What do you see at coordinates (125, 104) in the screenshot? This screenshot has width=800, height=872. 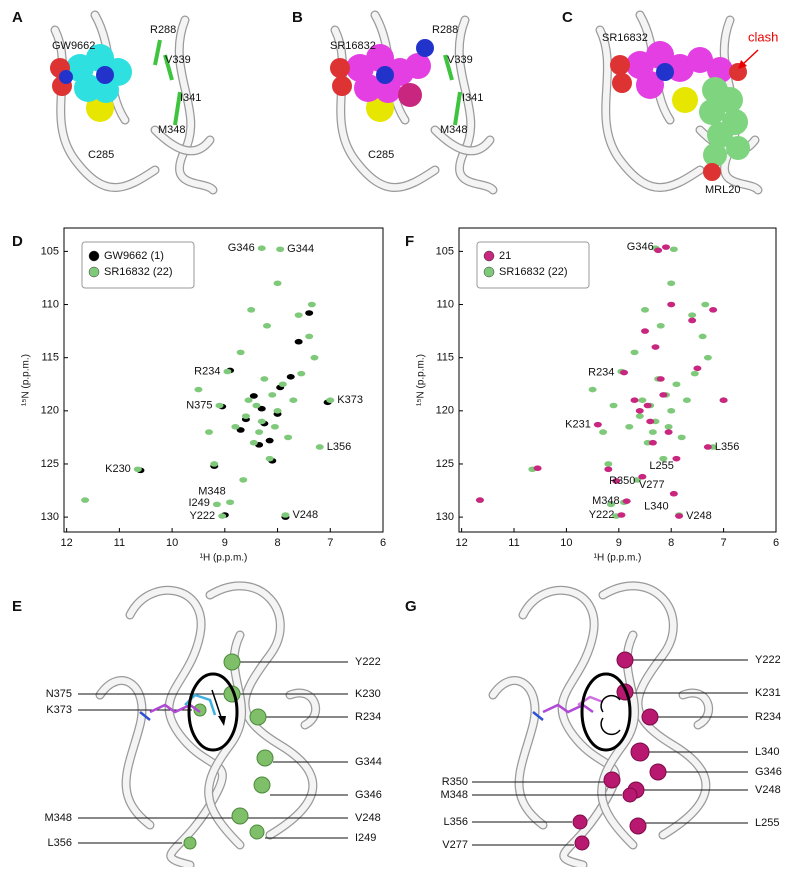 I see `structure-a` at bounding box center [125, 104].